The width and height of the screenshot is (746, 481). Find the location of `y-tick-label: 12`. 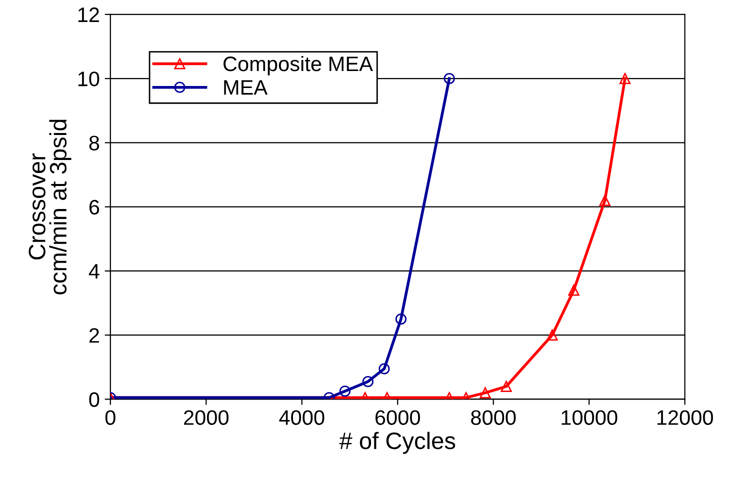

y-tick-label: 12 is located at coordinates (88, 14).